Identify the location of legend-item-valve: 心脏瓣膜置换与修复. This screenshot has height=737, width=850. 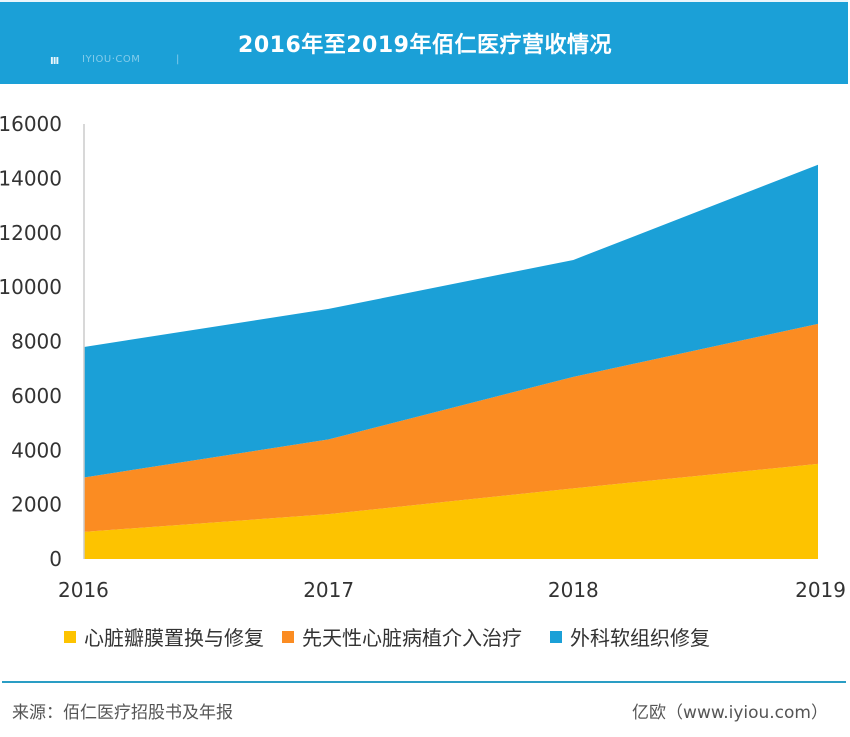
(164, 636).